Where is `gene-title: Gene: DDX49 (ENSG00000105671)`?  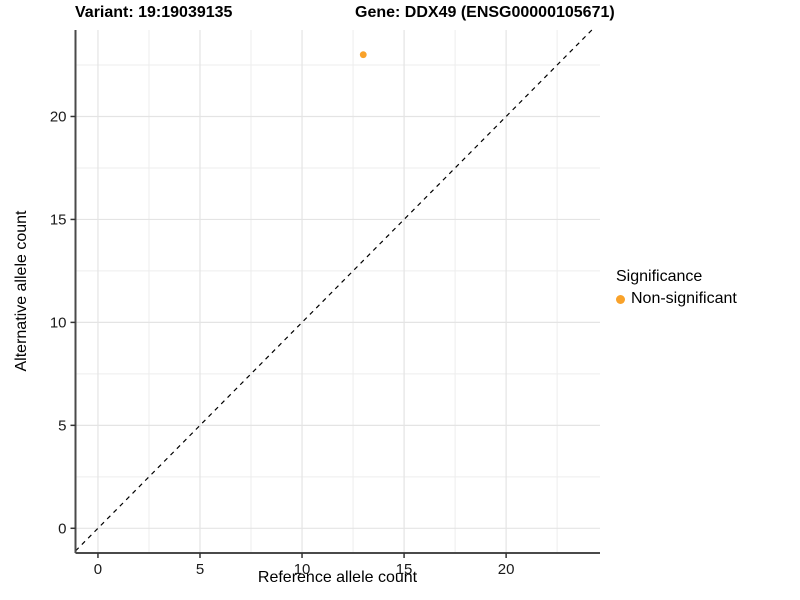 gene-title: Gene: DDX49 (ENSG00000105671) is located at coordinates (485, 12).